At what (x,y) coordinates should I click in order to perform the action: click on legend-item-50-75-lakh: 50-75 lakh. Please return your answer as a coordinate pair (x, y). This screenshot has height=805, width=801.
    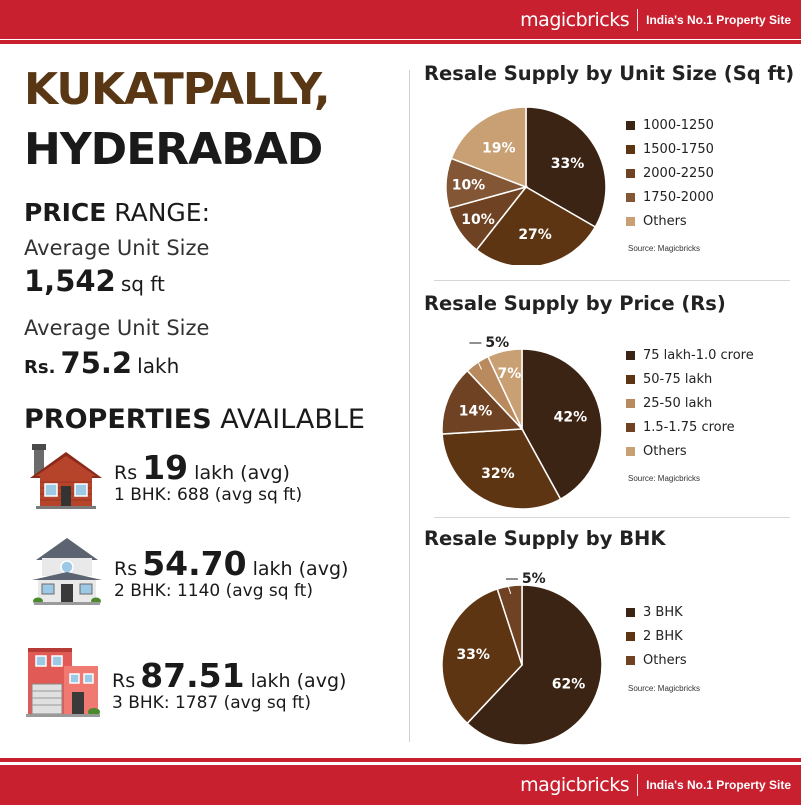
    Looking at the image, I should click on (690, 379).